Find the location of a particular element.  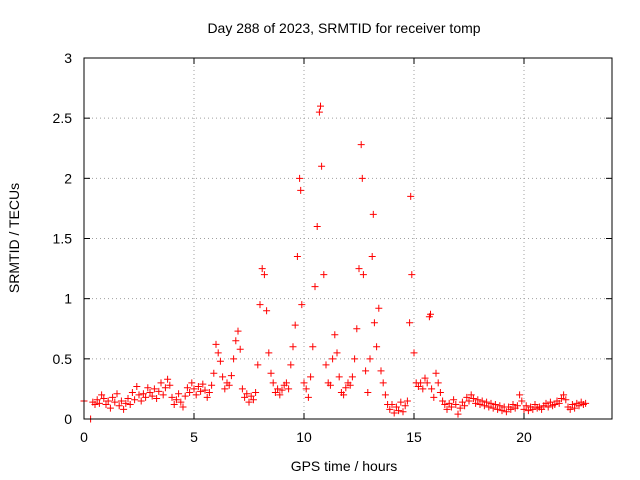

y-tick-label: 0.5 is located at coordinates (63, 359).